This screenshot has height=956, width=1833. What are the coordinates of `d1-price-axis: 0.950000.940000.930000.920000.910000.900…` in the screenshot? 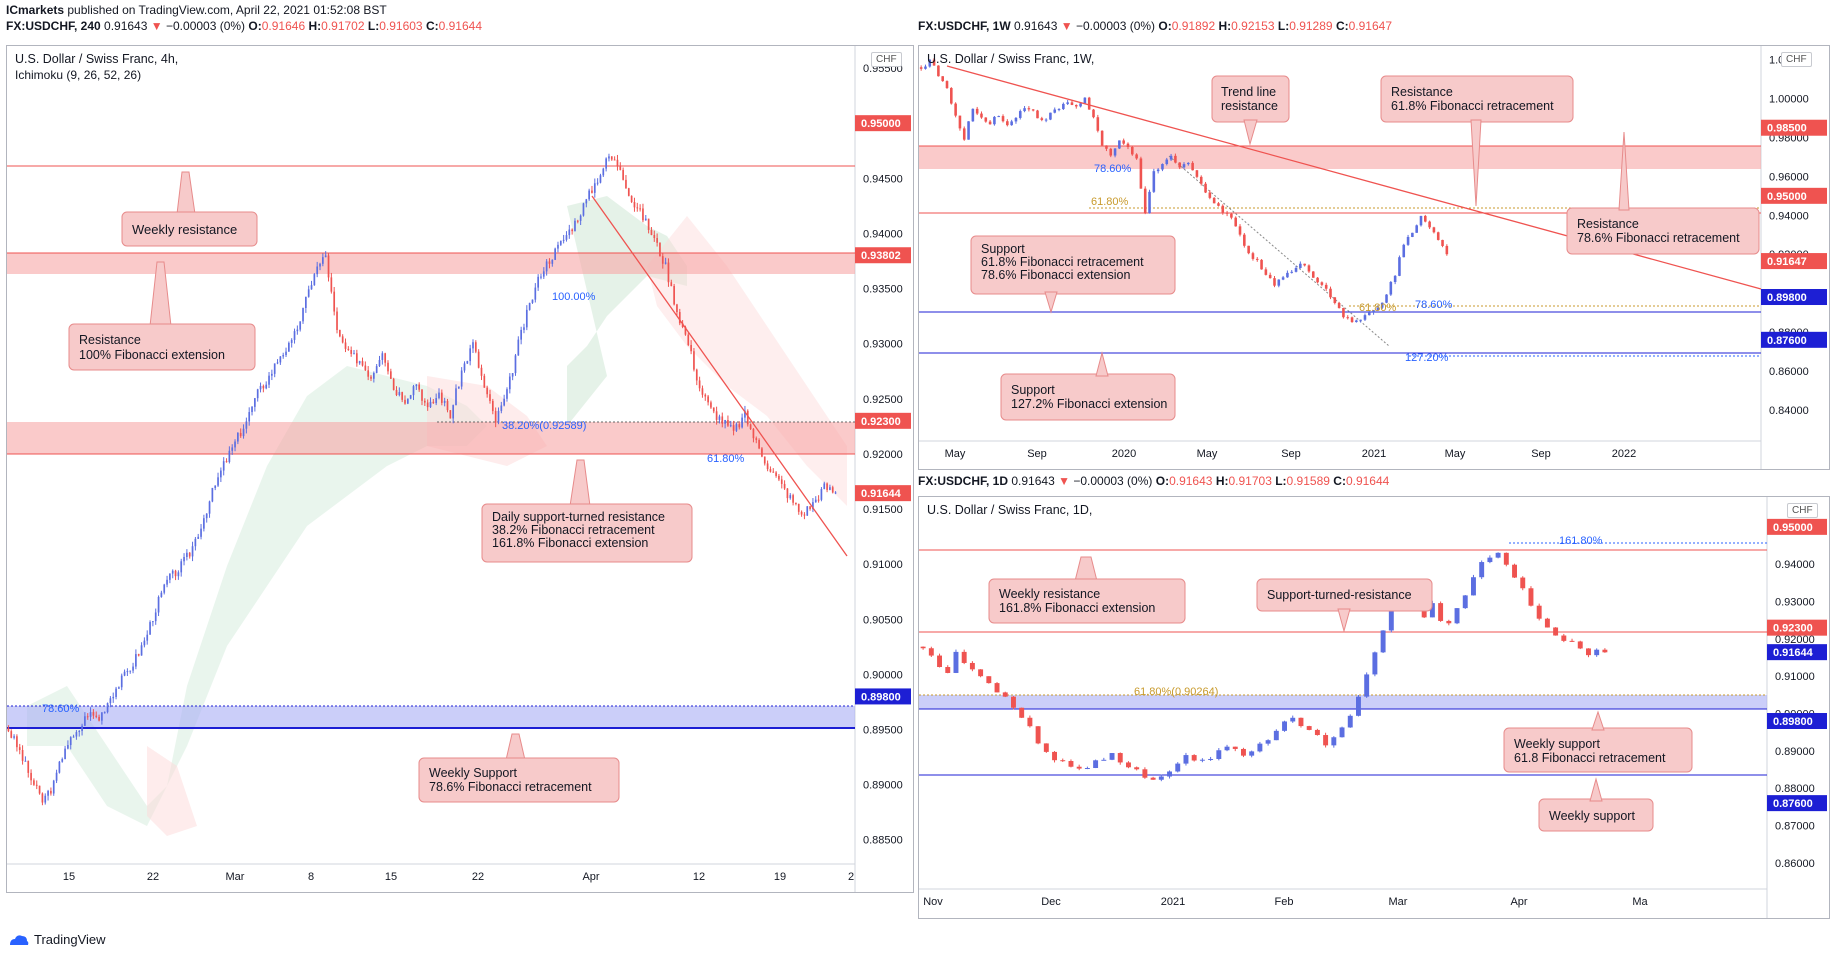 It's located at (1795, 696).